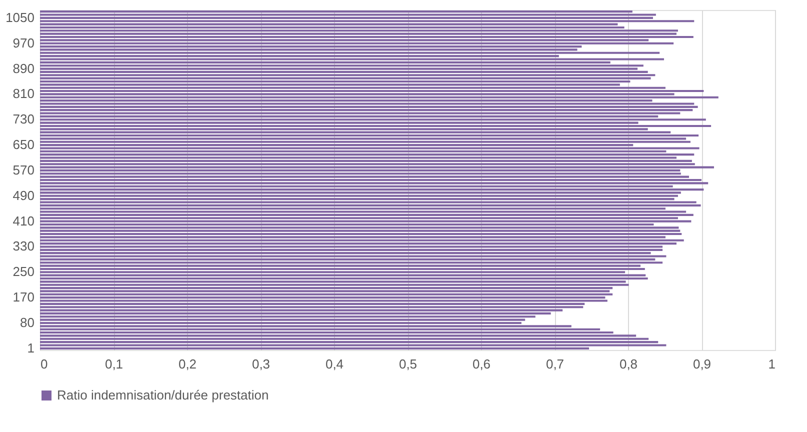 The image size is (807, 432). Describe the element at coordinates (23, 68) in the screenshot. I see `y-tick-label: 890` at that location.